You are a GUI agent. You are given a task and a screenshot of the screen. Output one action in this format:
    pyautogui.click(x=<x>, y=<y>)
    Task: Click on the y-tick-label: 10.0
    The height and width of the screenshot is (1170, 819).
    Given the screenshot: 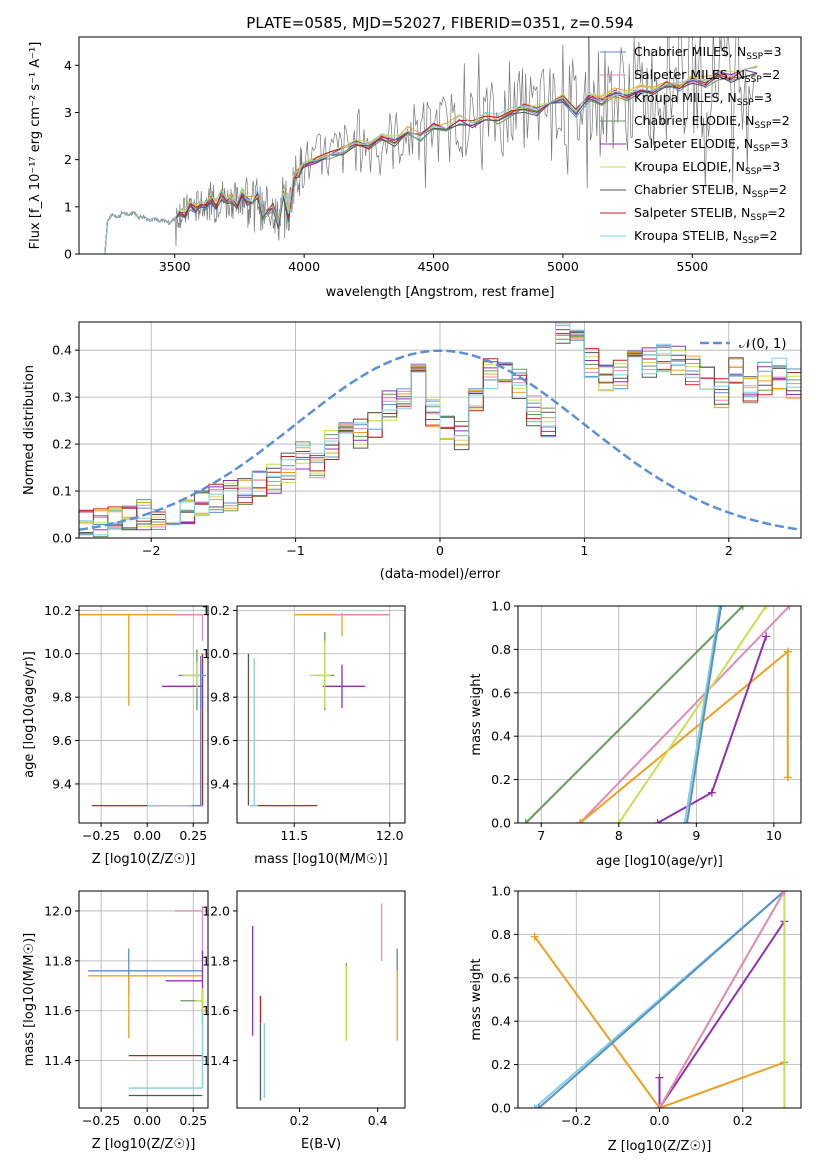 What is the action you would take?
    pyautogui.click(x=216, y=653)
    